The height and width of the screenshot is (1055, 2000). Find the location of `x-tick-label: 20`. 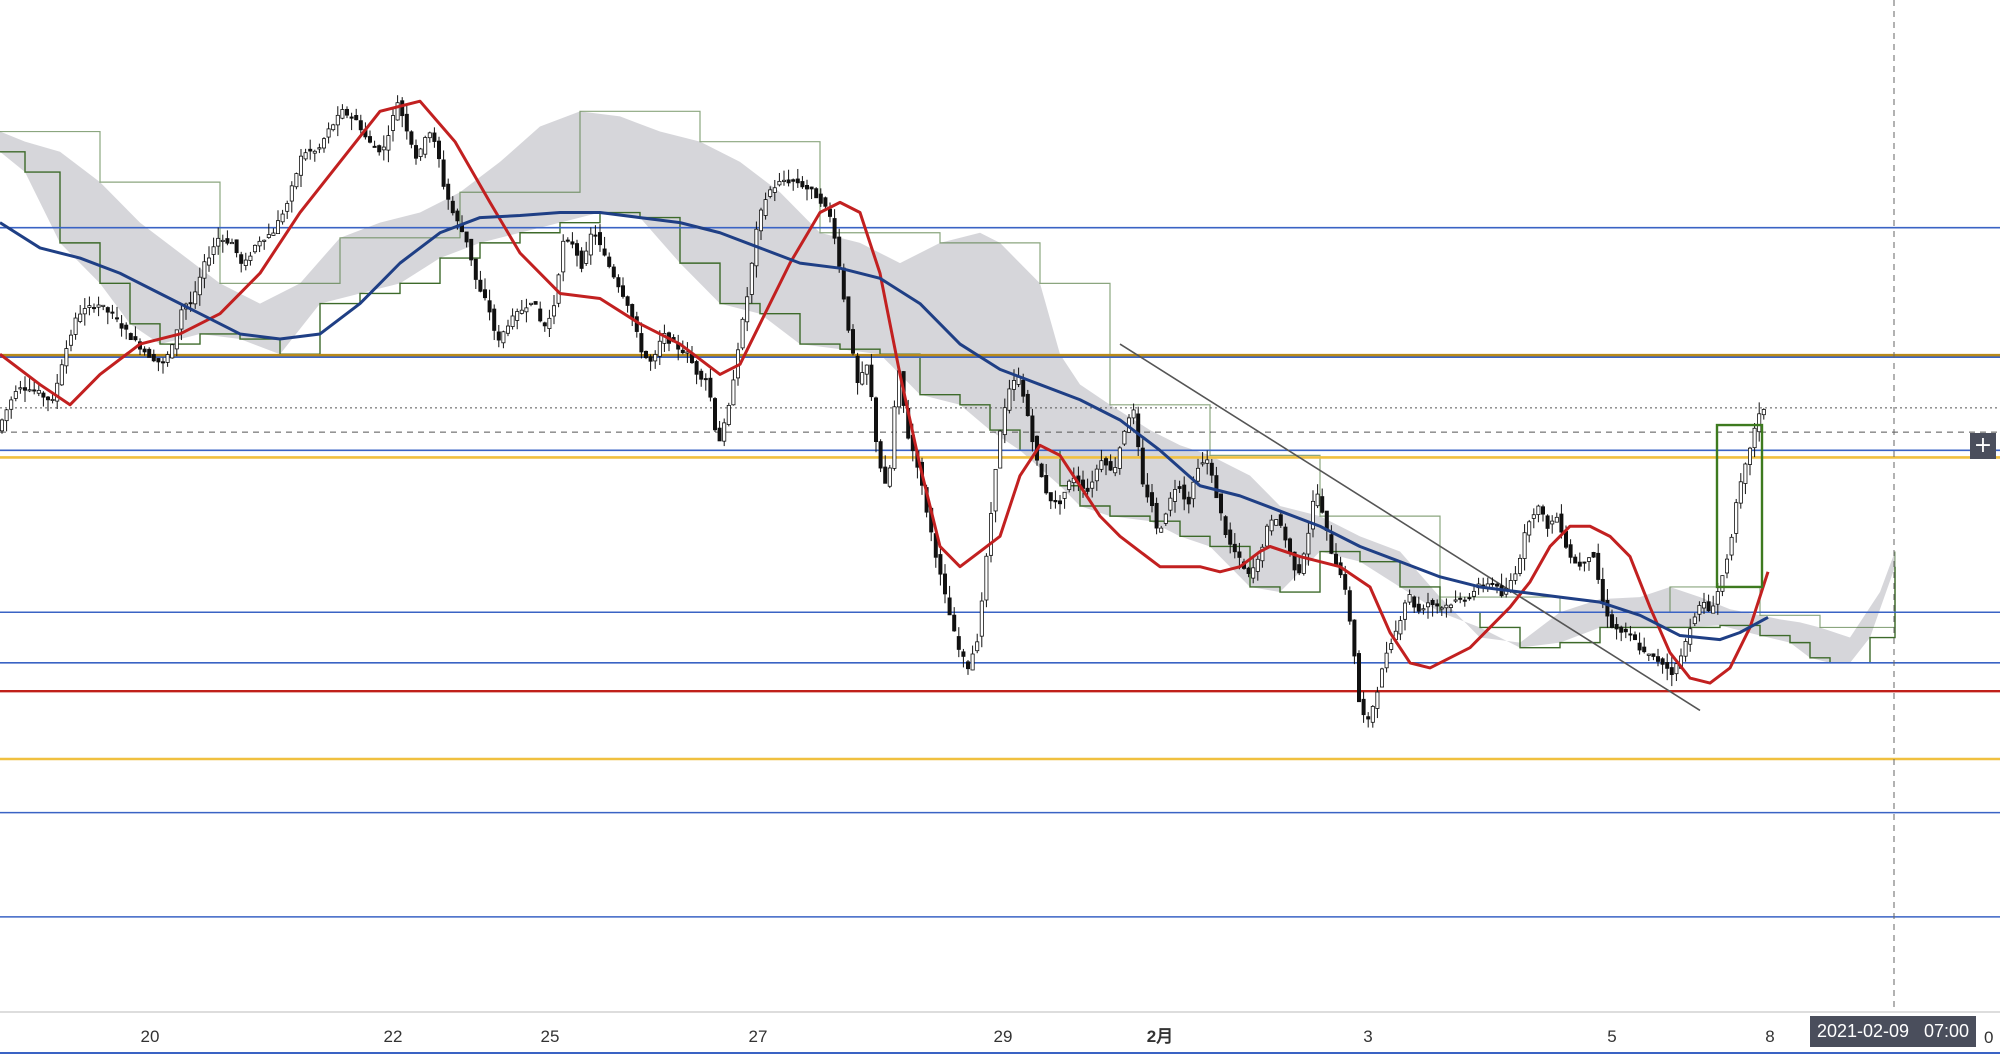

x-tick-label: 20 is located at coordinates (150, 1036).